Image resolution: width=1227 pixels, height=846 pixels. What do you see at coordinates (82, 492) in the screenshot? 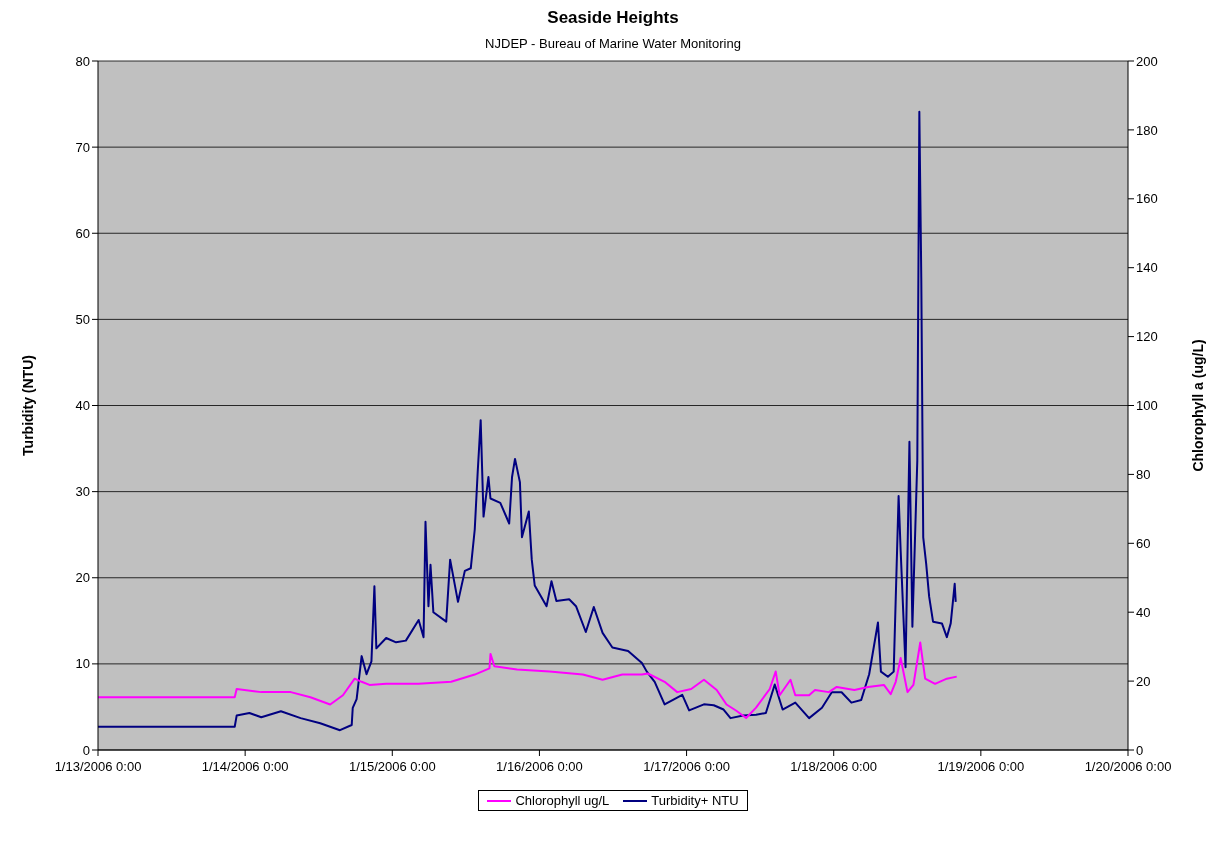
I see `y-tick-label: 30` at bounding box center [82, 492].